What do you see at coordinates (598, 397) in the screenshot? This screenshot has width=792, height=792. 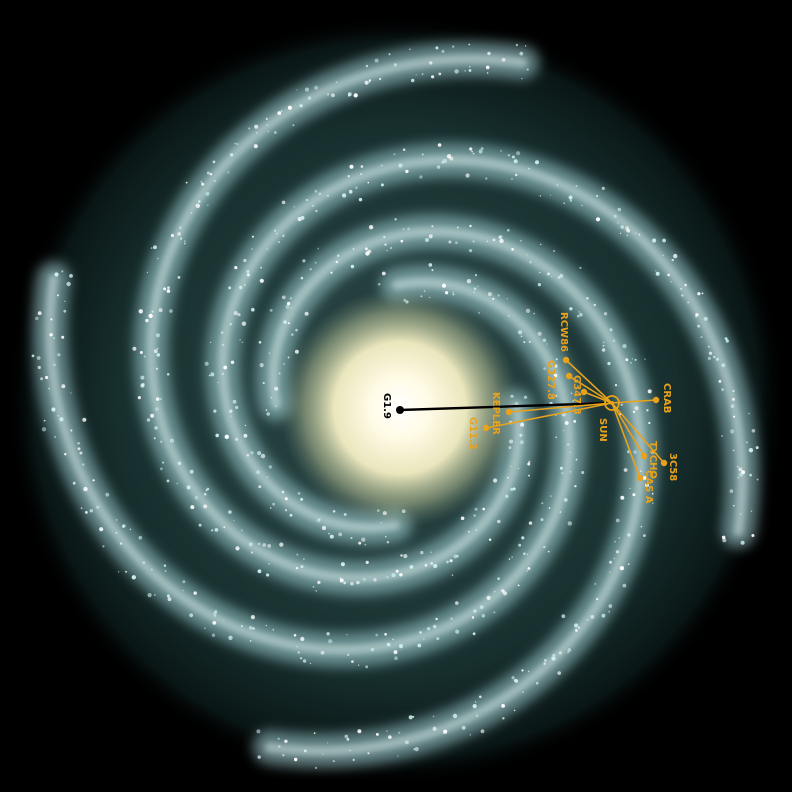 I see `line-g347` at bounding box center [598, 397].